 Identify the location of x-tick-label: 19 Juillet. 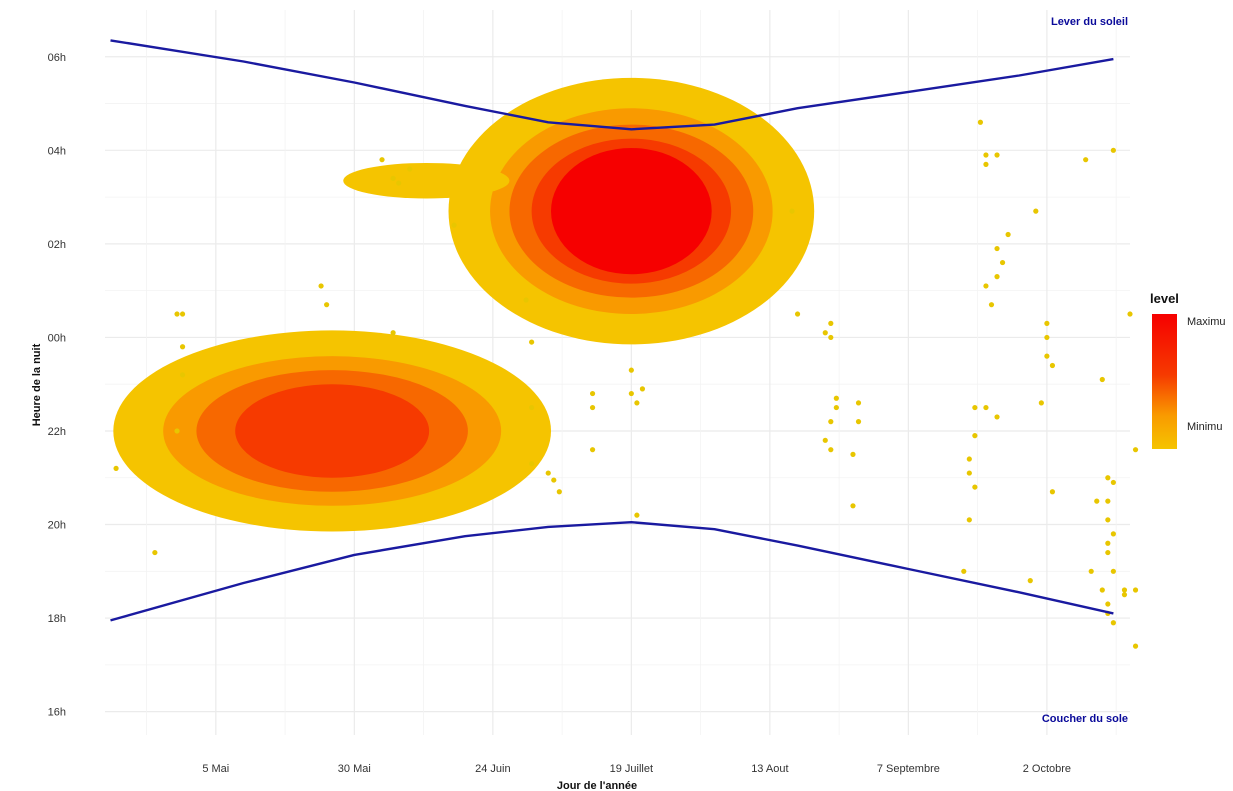
(631, 769).